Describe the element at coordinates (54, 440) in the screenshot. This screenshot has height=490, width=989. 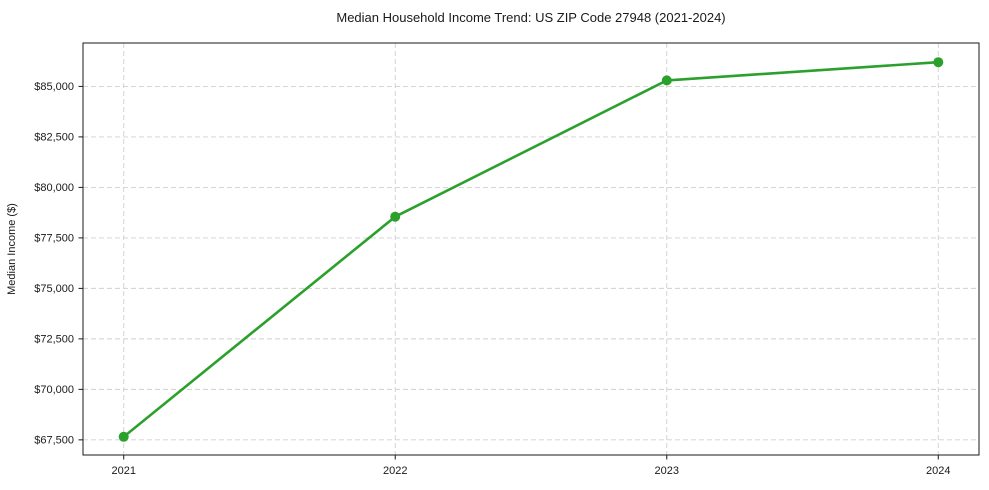
I see `y-tick-label: $67,500` at that location.